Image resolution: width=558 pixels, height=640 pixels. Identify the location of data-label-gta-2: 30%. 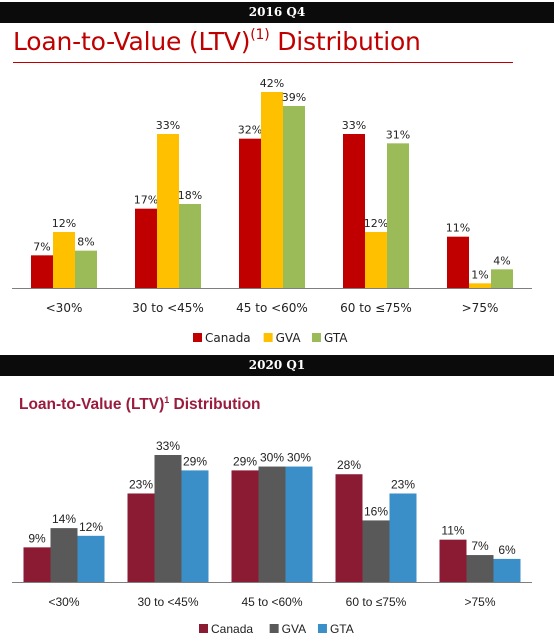
(299, 458).